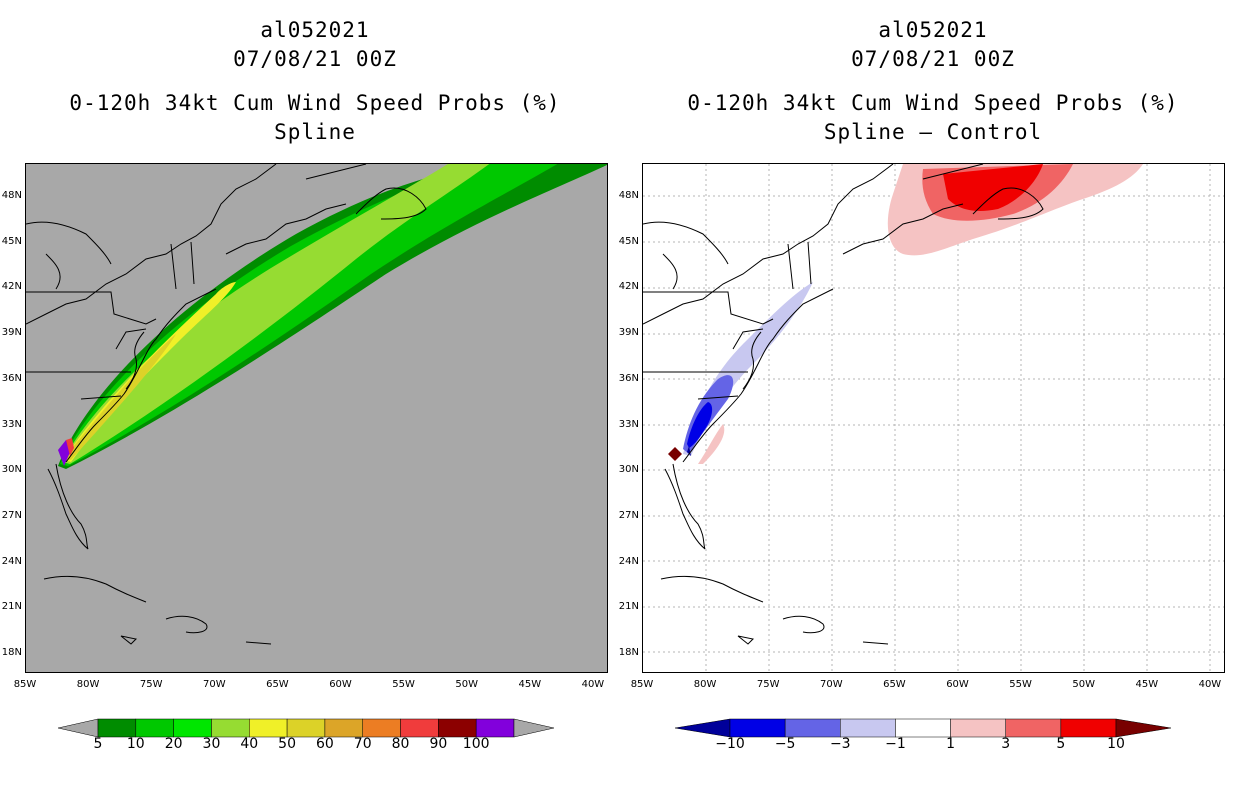 The height and width of the screenshot is (800, 1236). Describe the element at coordinates (642, 684) in the screenshot. I see `right-lon-label: 85W` at that location.